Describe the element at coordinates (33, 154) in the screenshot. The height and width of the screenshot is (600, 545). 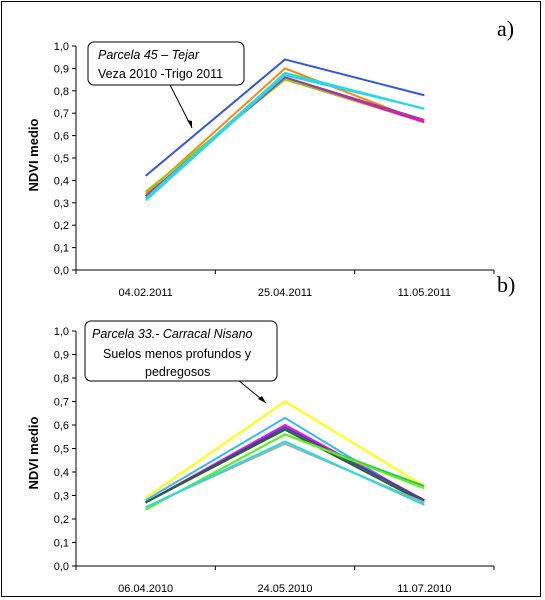
I see `y-axis-label-a: NDVI medio` at that location.